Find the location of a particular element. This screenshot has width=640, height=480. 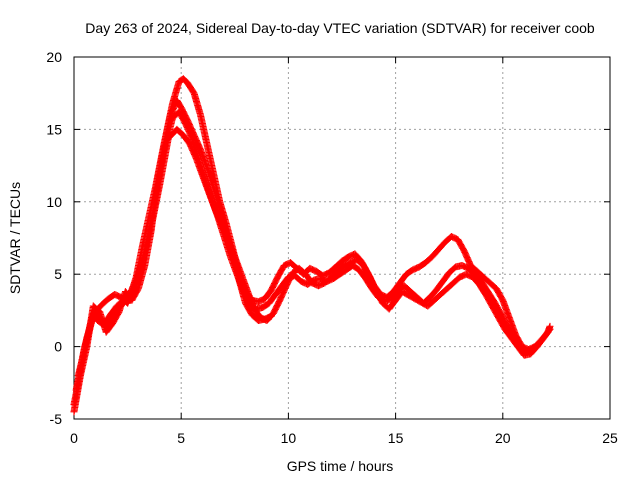

x-tick-label: 0 is located at coordinates (74, 438).